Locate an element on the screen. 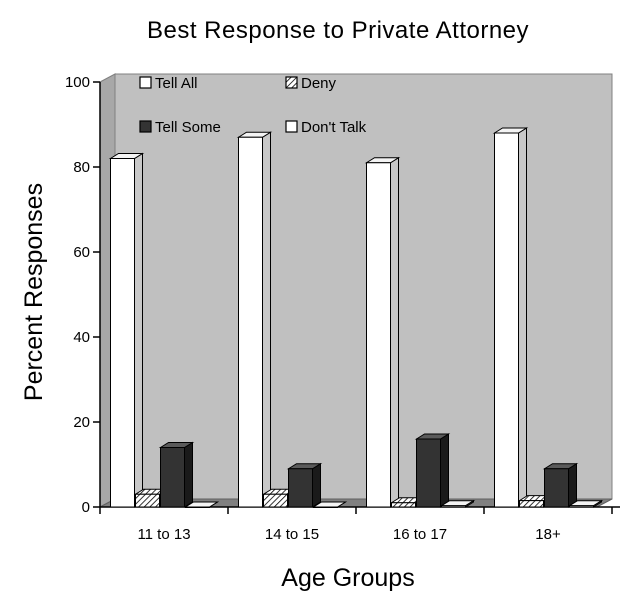  x-tick-label: 11 to 13 is located at coordinates (163, 534).